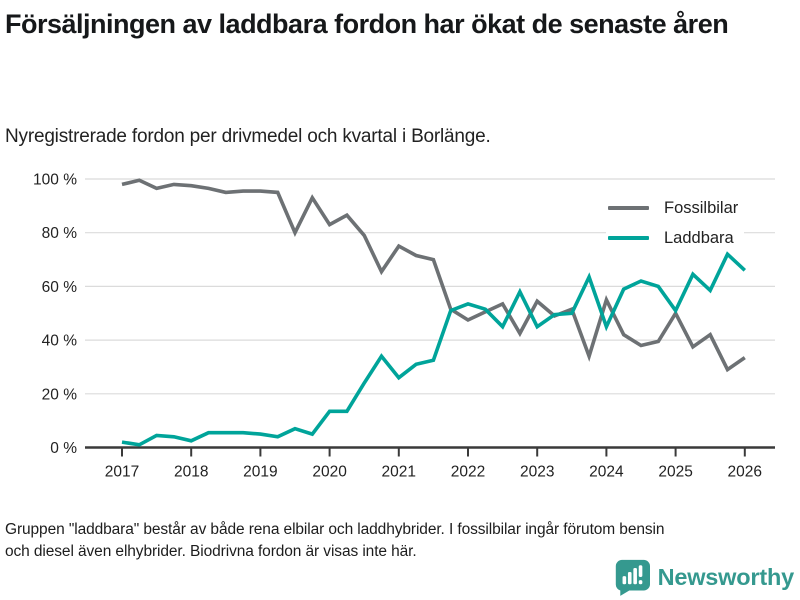 This screenshot has height=600, width=800. What do you see at coordinates (726, 576) in the screenshot?
I see `newsworthy-wordmark: Newsworthy` at bounding box center [726, 576].